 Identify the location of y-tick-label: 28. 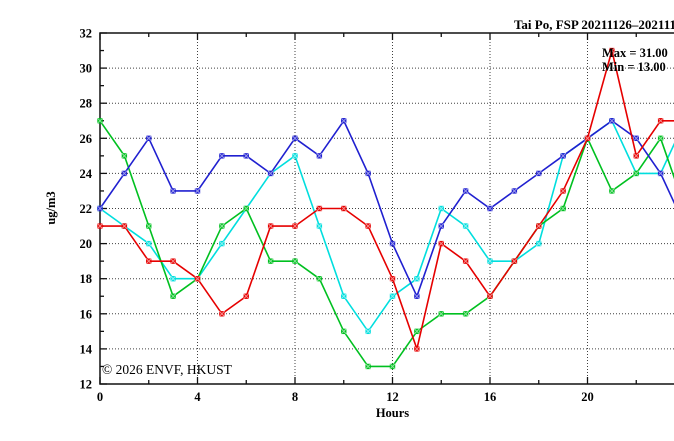
(86, 104).